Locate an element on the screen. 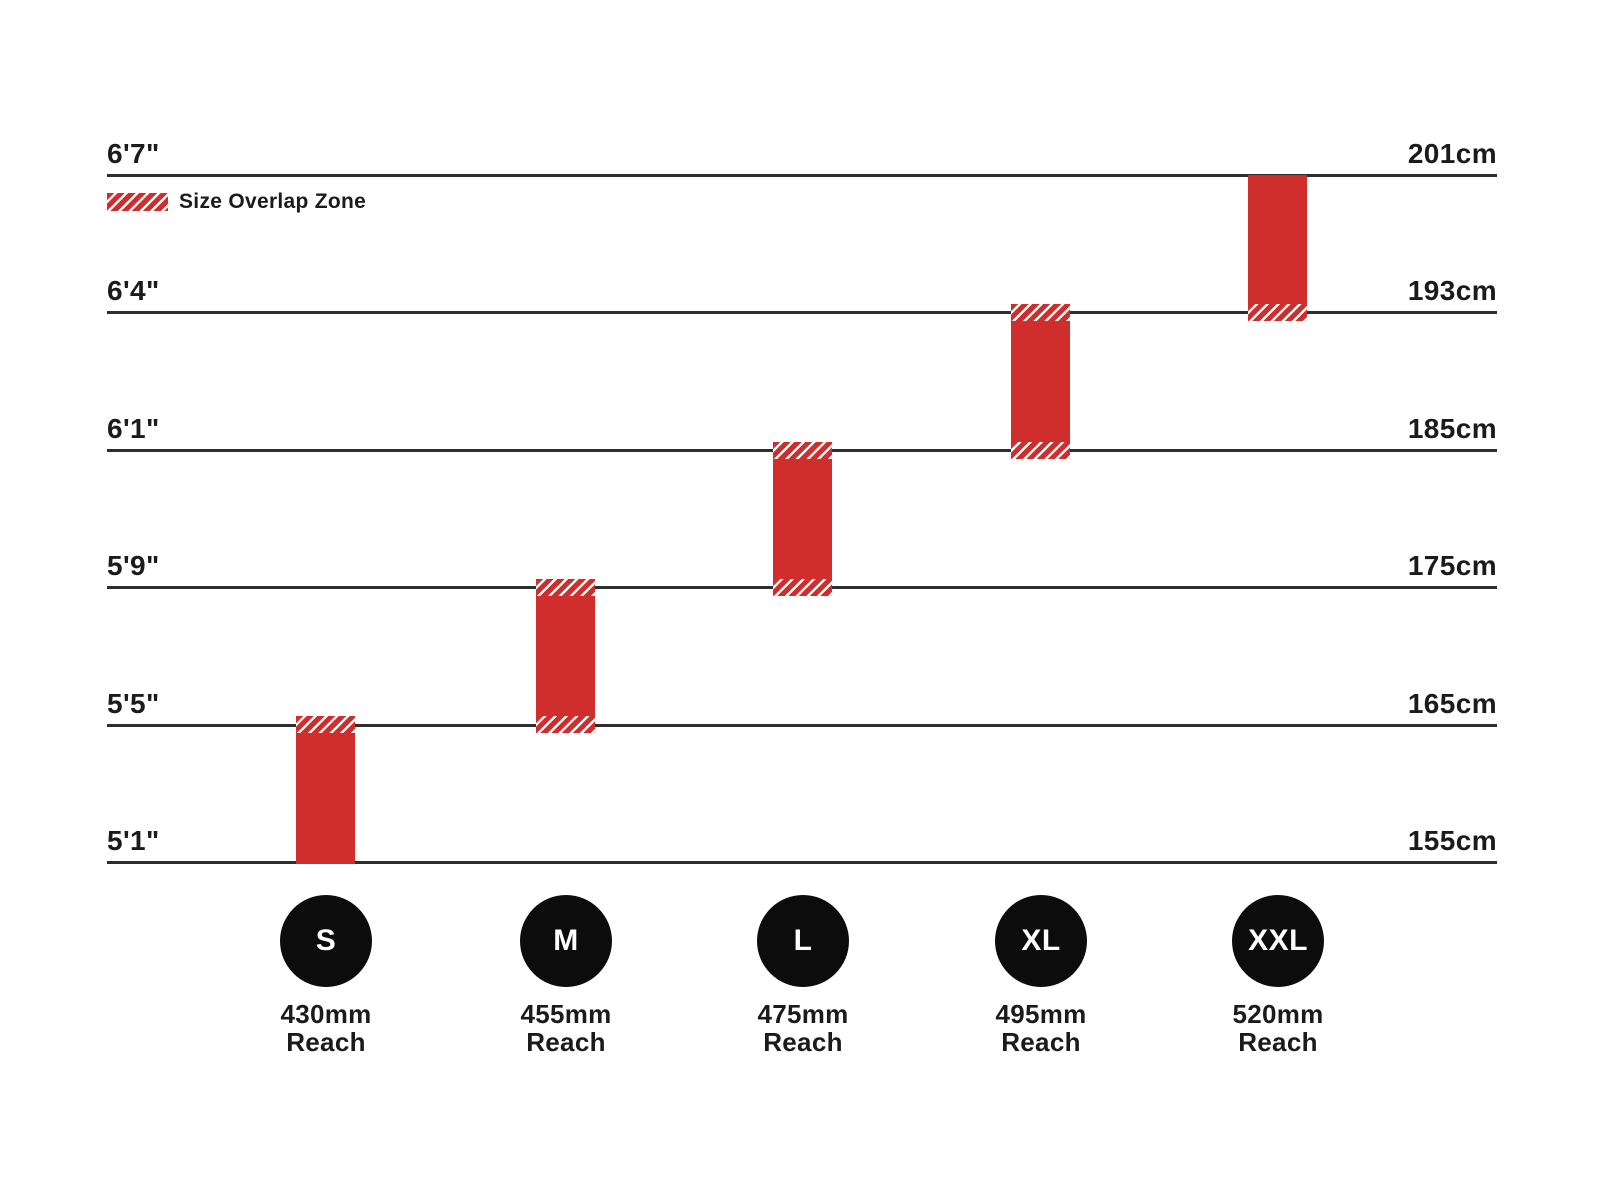 The width and height of the screenshot is (1600, 1200). height-tick-cm: 201cm is located at coordinates (1452, 153).